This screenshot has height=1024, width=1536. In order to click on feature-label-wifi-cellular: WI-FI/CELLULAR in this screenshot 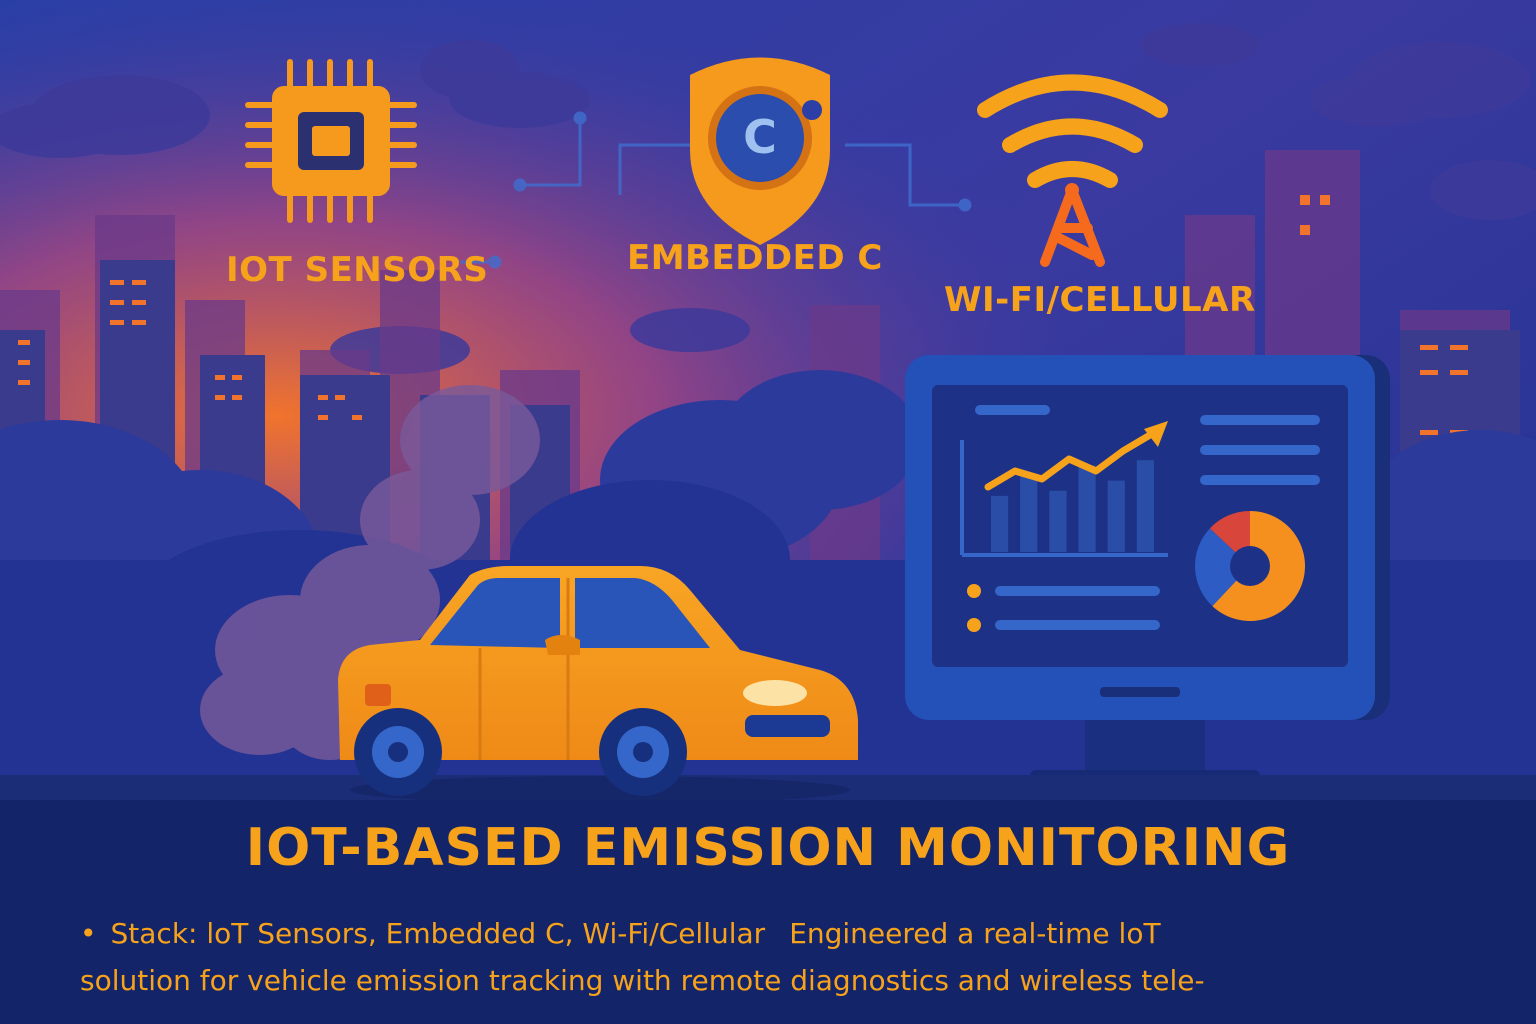, I will do `click(1100, 300)`.